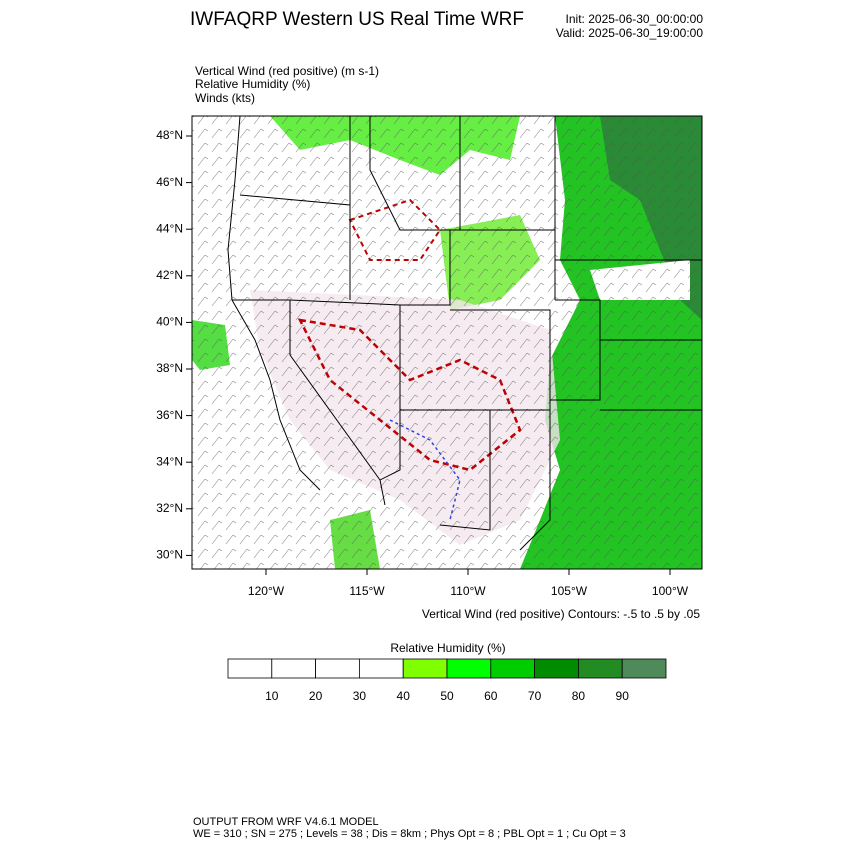 The image size is (850, 850). I want to click on colorbar-label: 70, so click(535, 696).